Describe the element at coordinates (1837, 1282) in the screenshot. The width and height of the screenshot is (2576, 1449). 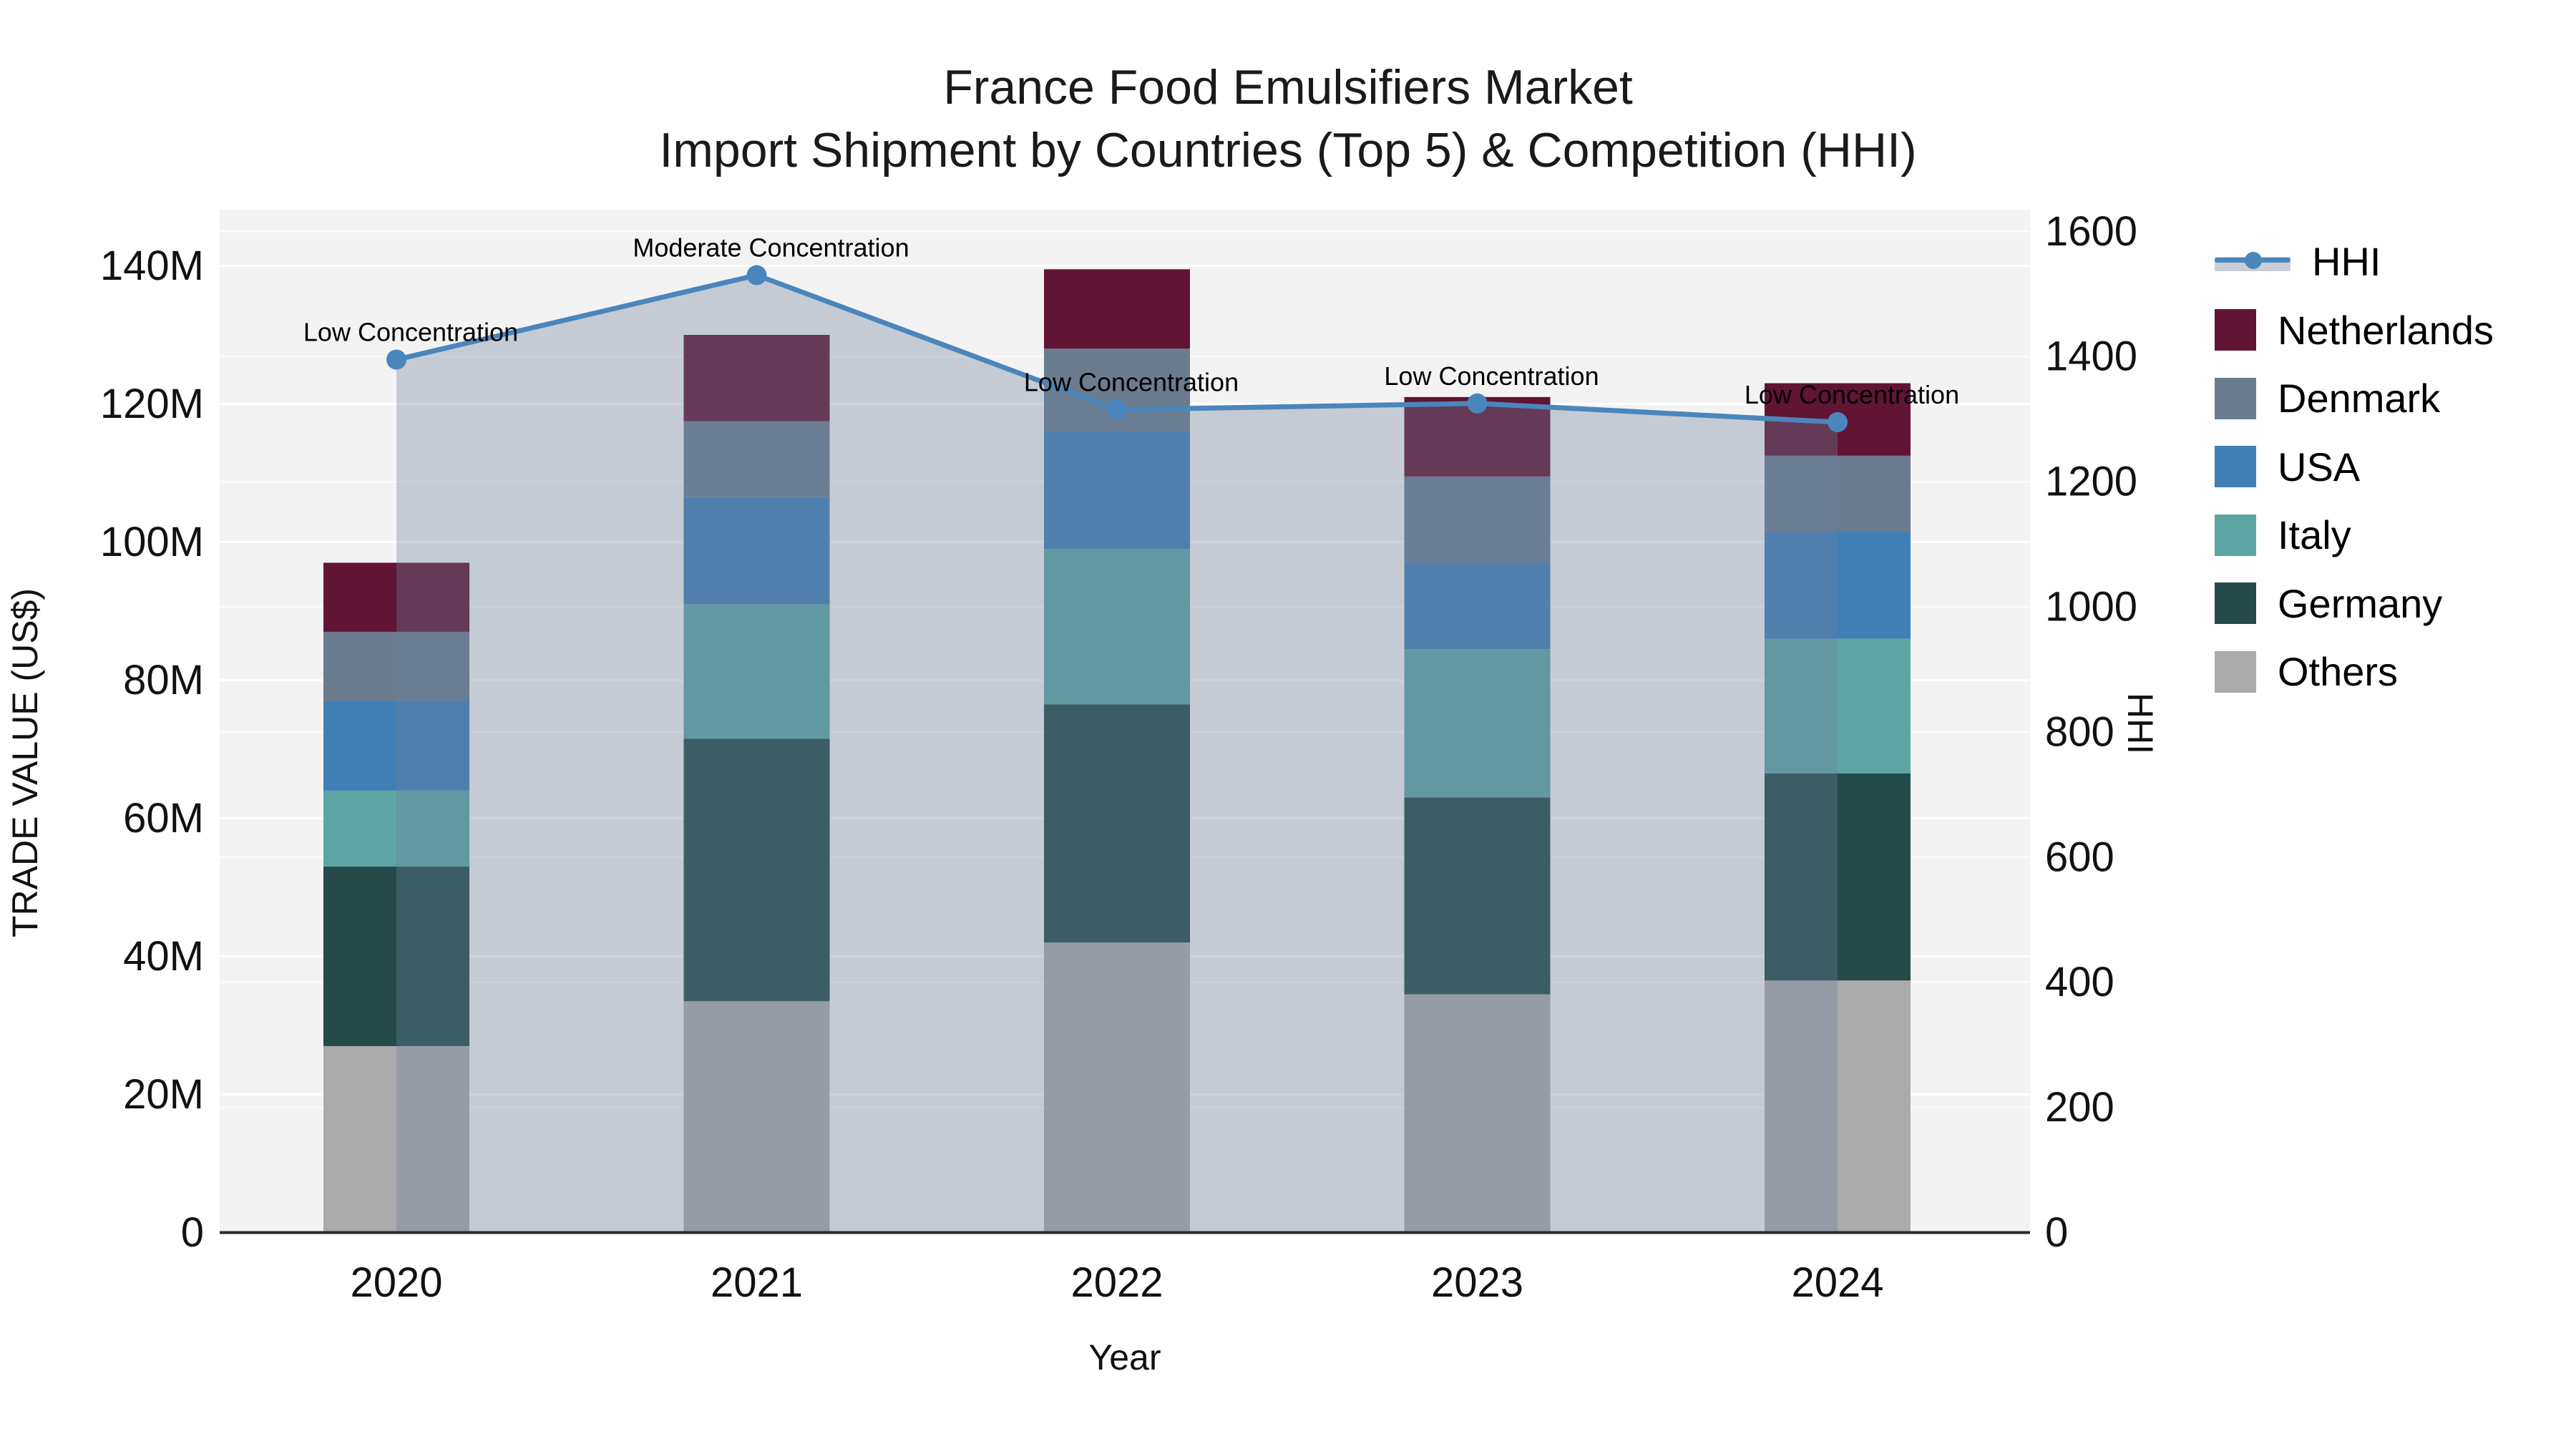
I see `x-tick-2024: 2024` at that location.